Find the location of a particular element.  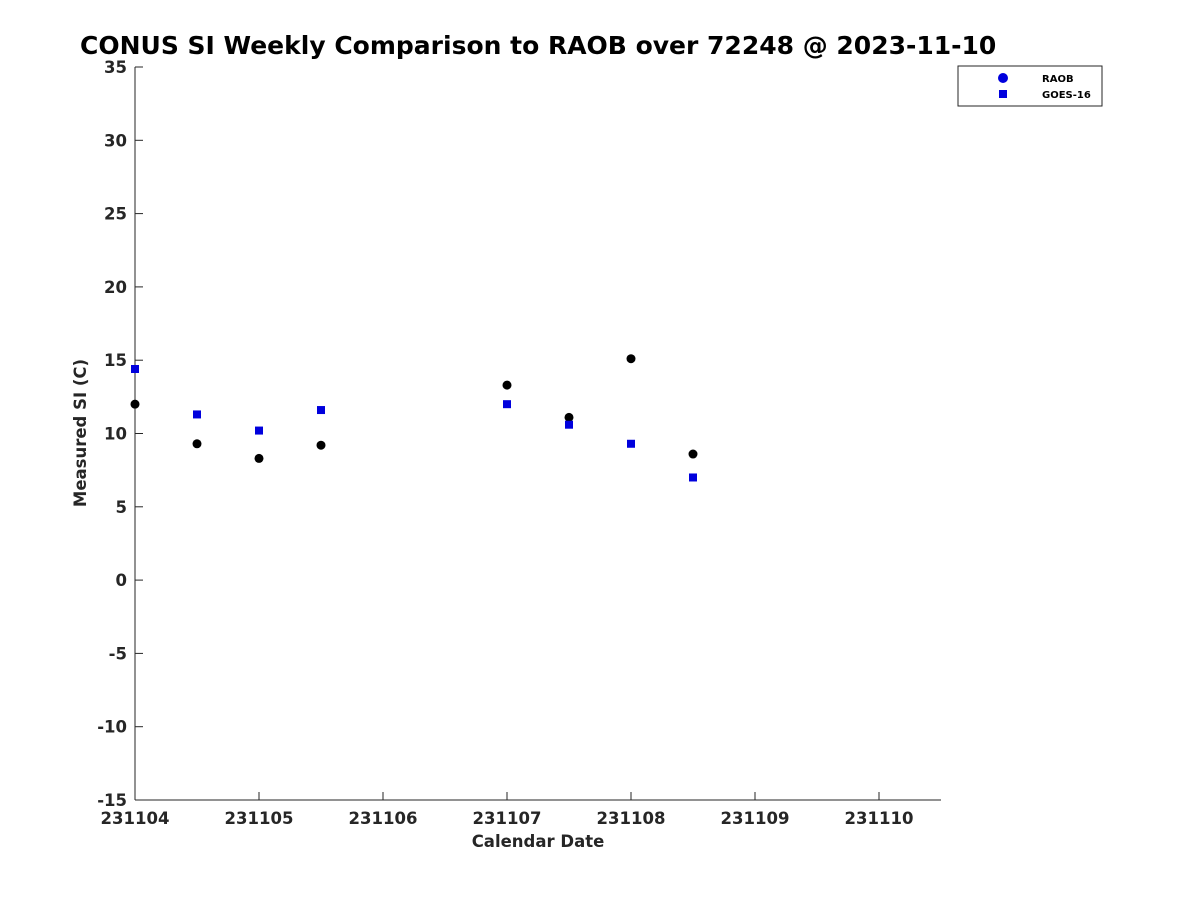

y-tick-label: 5 is located at coordinates (121, 507).